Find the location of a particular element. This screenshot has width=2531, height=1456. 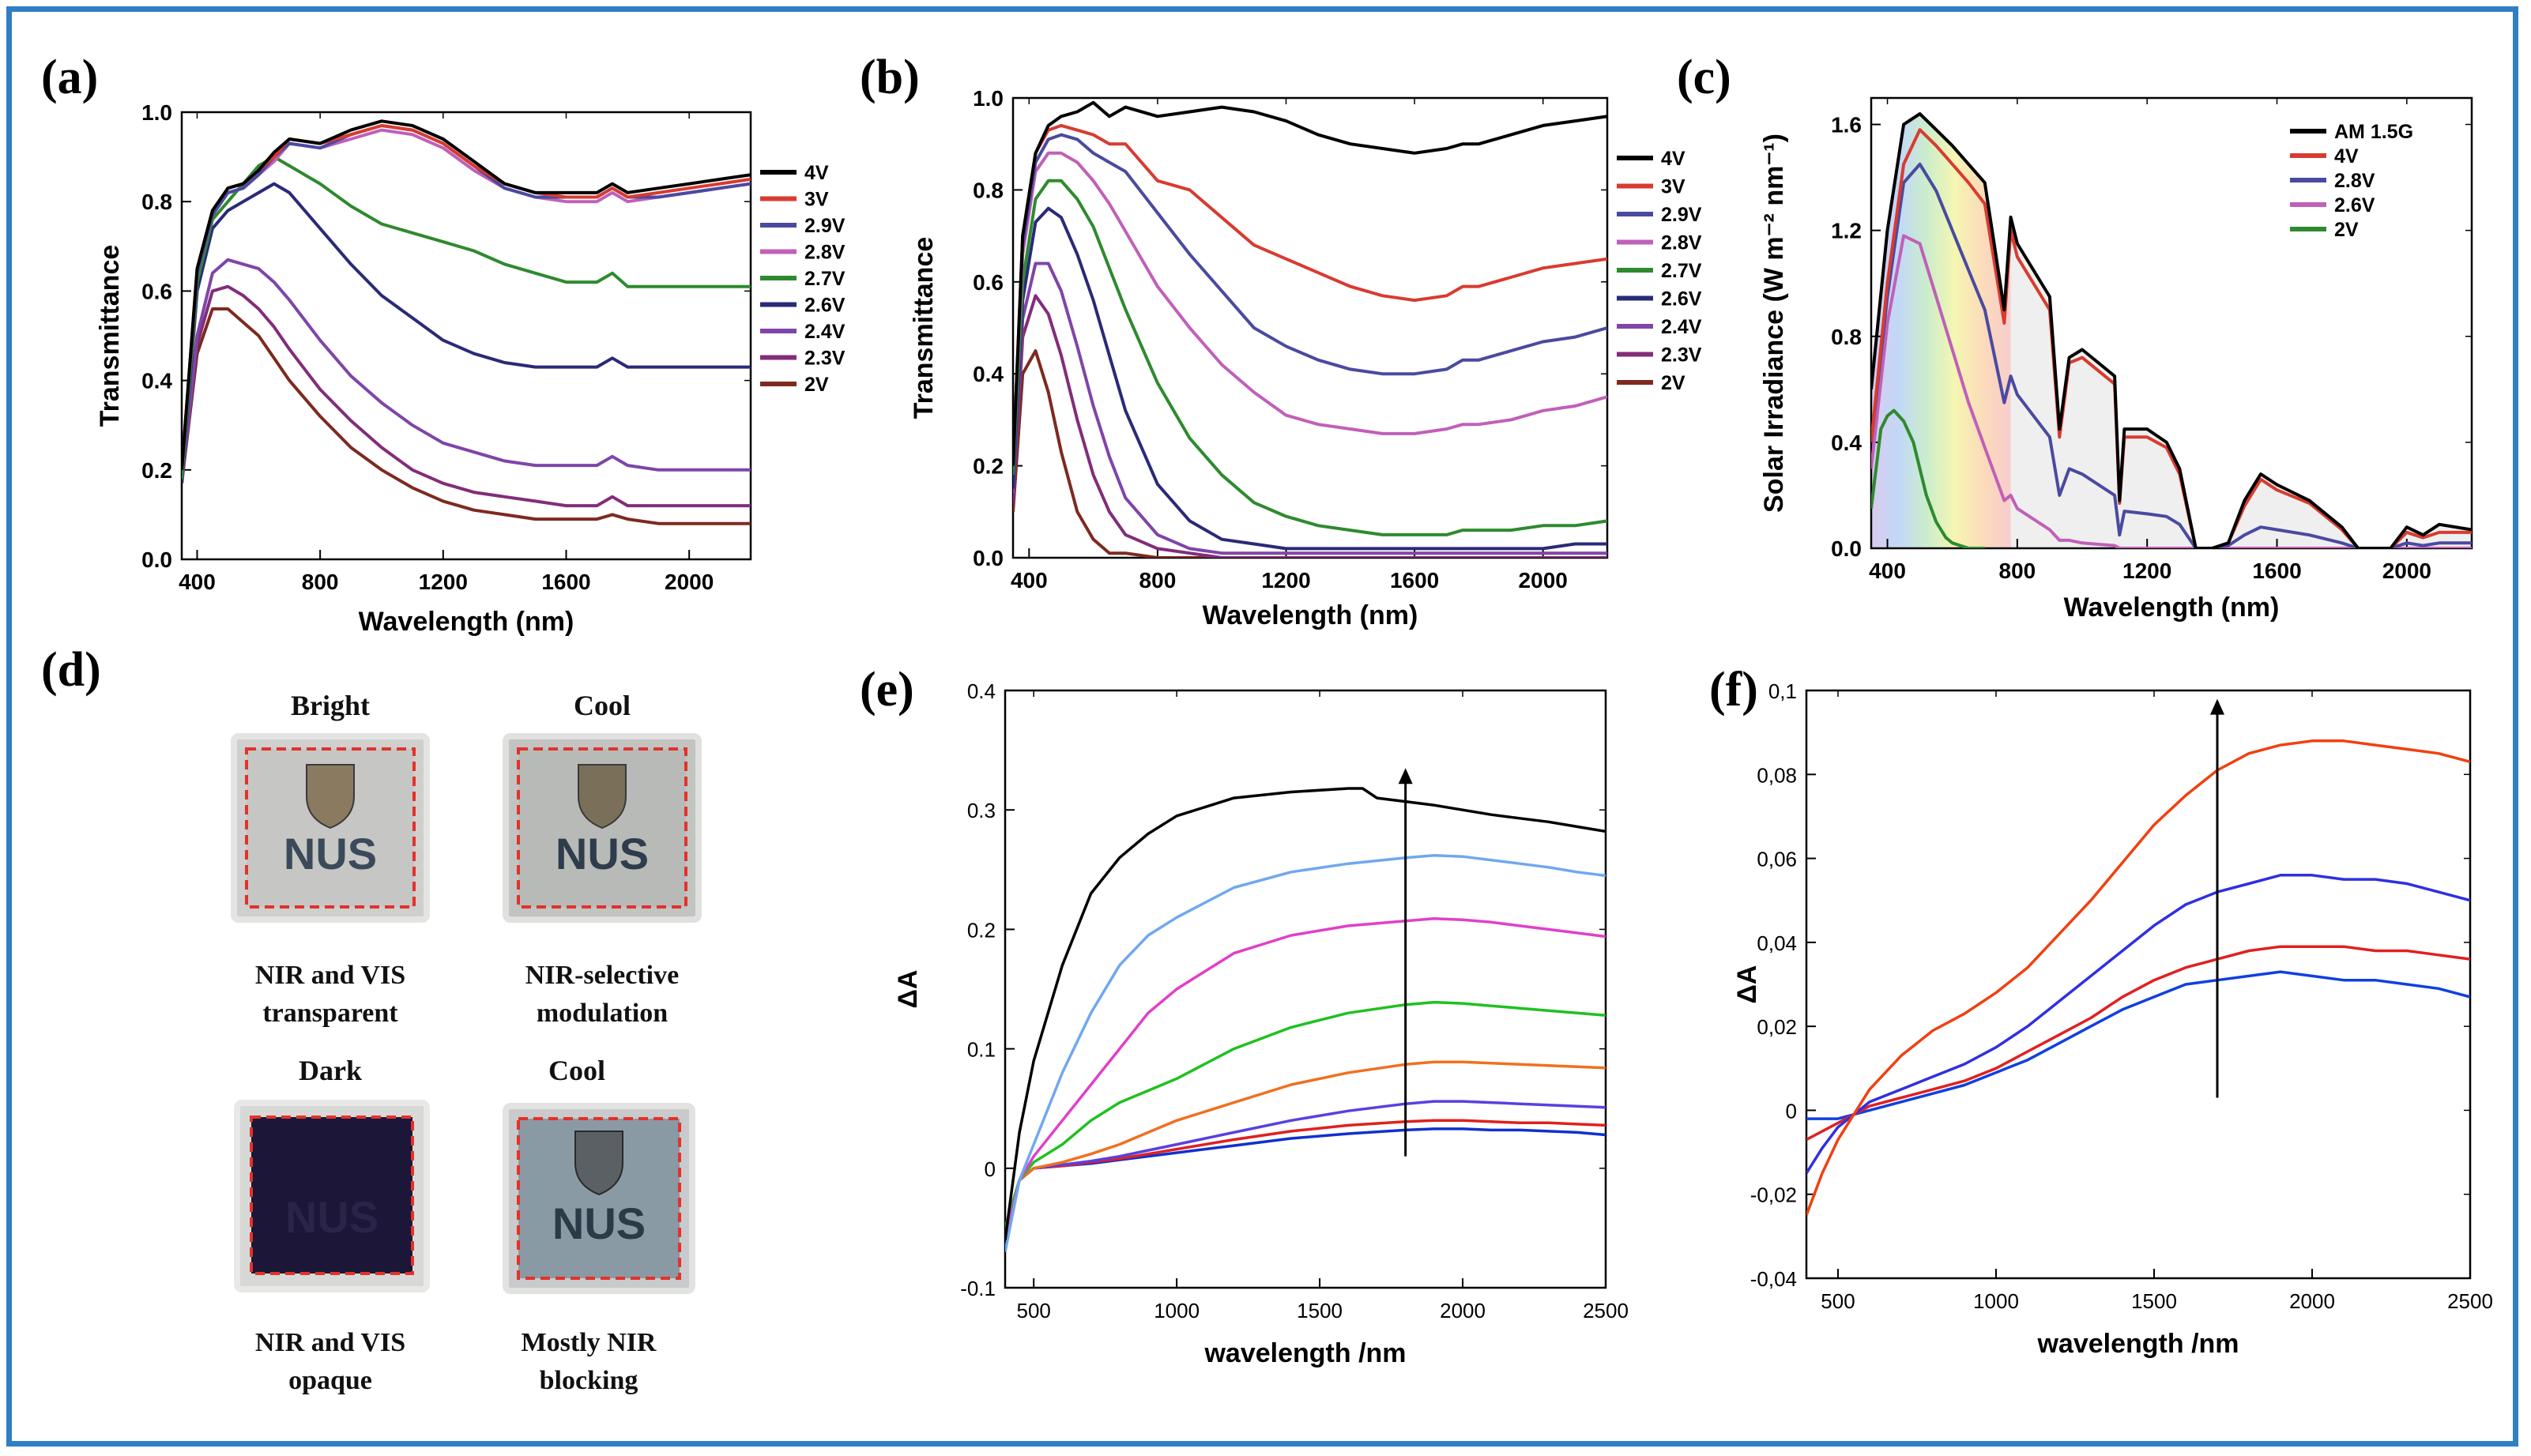

x-axis-label: Wavelength (nm) is located at coordinates (467, 622).